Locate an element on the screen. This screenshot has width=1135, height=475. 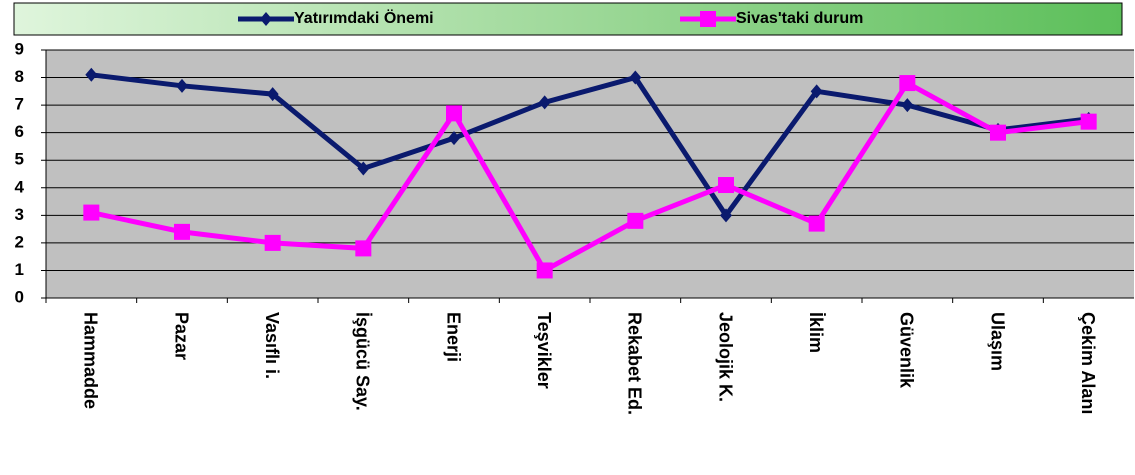
x-tick-label: Çekim Alanı is located at coordinates (1088, 363).